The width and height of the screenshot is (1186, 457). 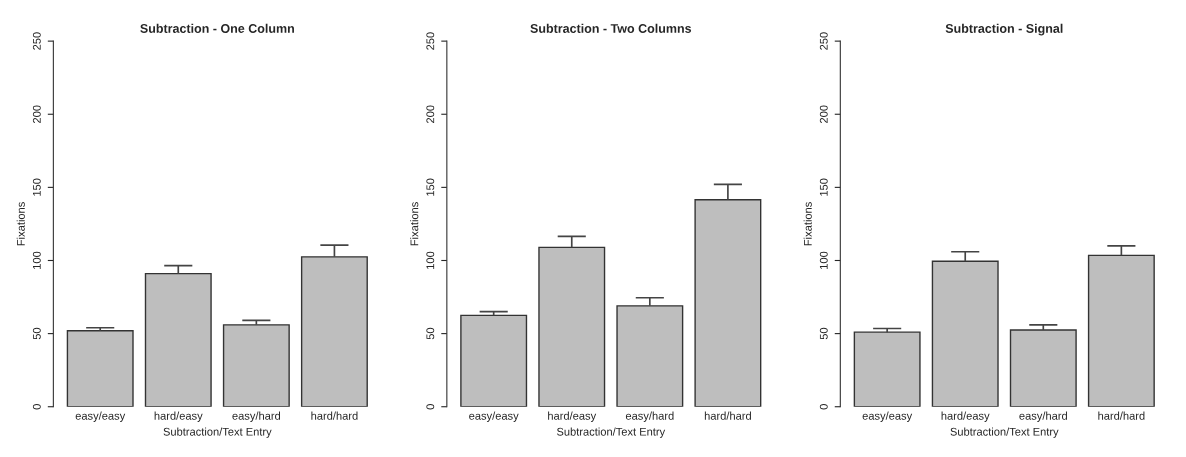 What do you see at coordinates (611, 28) in the screenshot?
I see `chart-title: Subtraction - Two Columns` at bounding box center [611, 28].